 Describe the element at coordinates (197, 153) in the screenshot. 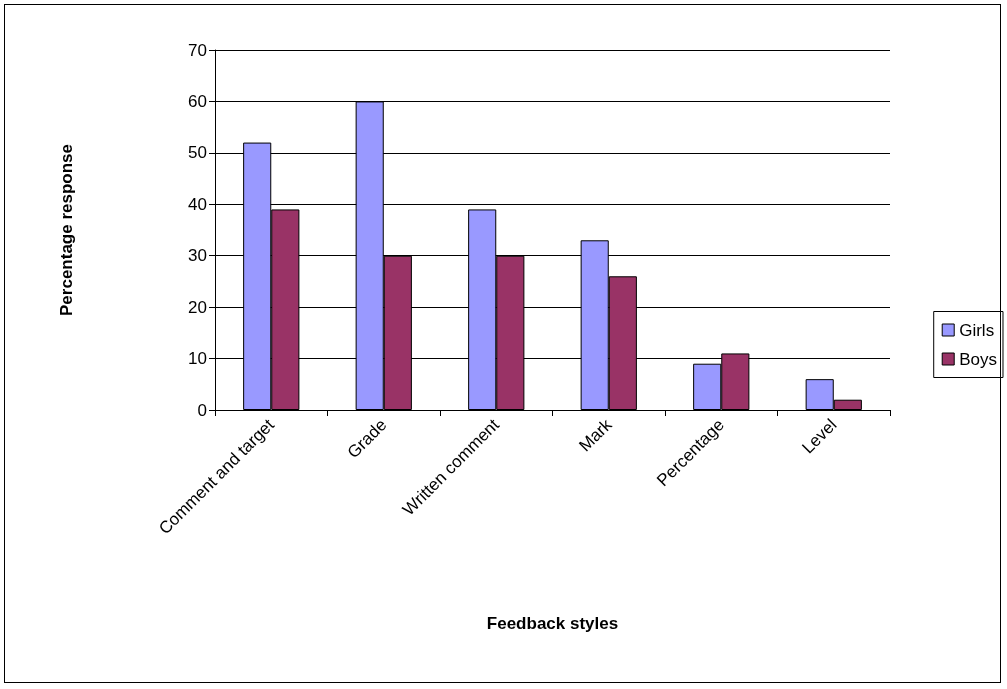

I see `y-tick-label: 50` at that location.